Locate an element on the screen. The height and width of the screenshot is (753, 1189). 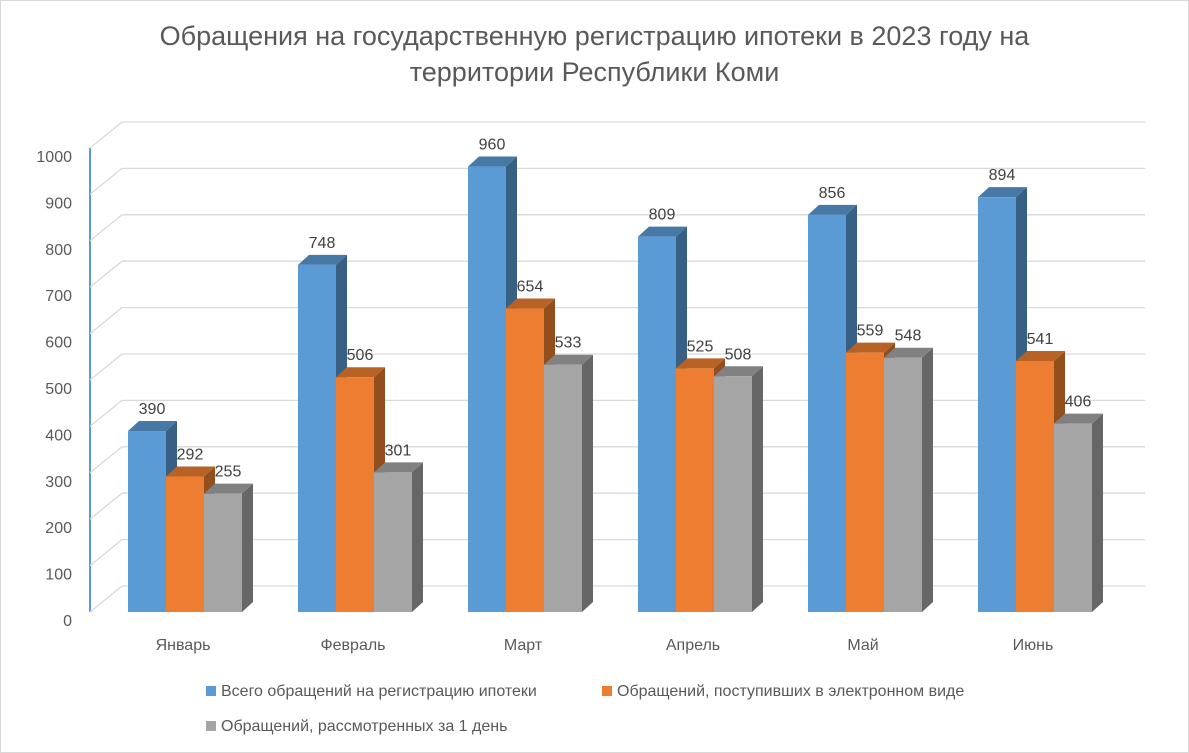
x-category-label: Май is located at coordinates (862, 645).